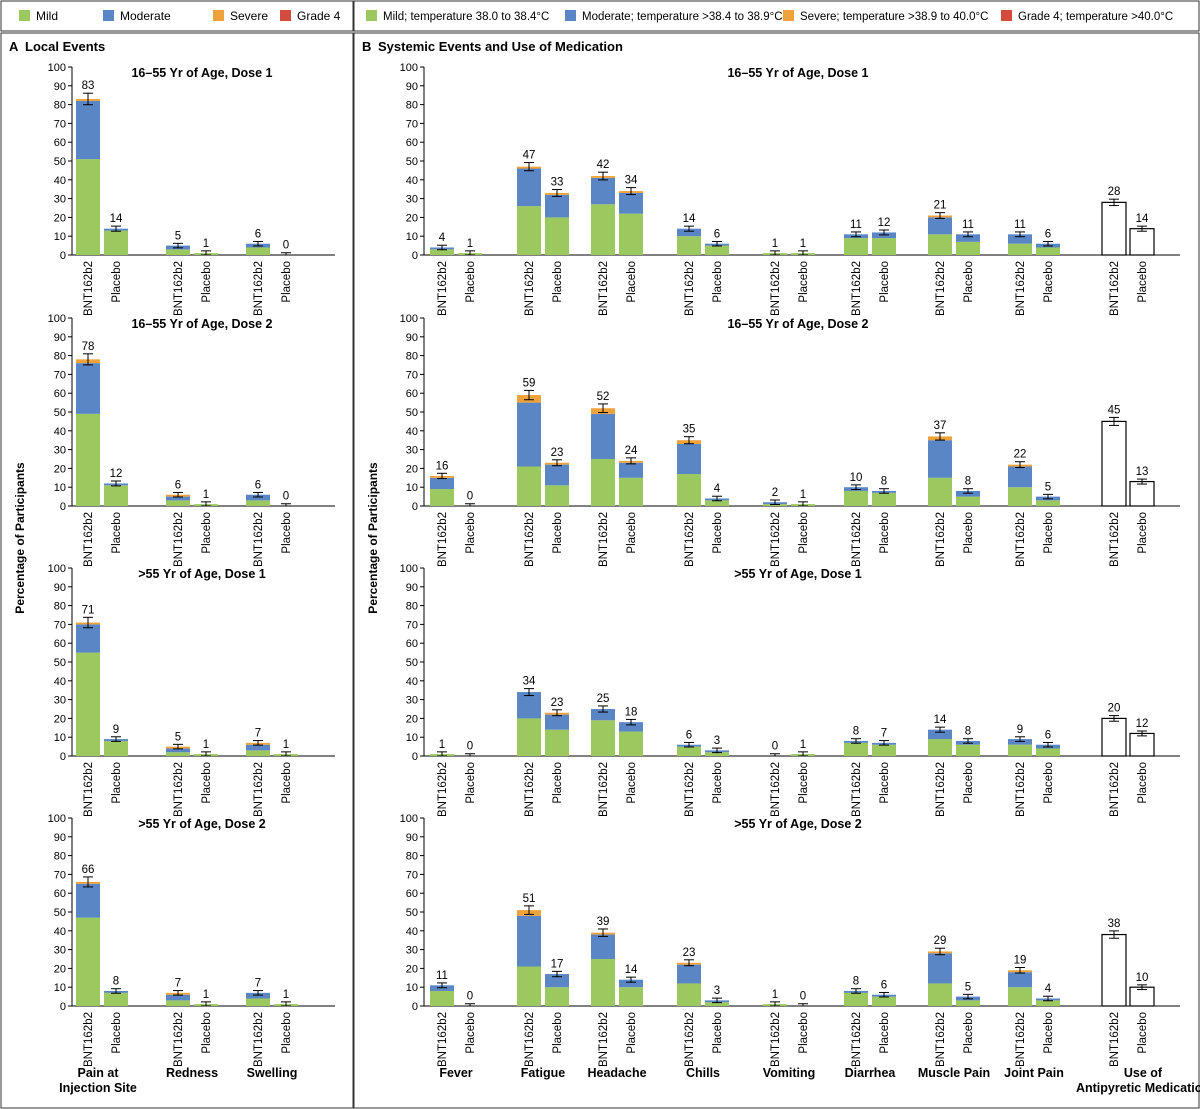 The image size is (1200, 1109). What do you see at coordinates (1142, 761) in the screenshot?
I see `bar-use-of-antipyretic-medication-placebo: 12 Placebo` at bounding box center [1142, 761].